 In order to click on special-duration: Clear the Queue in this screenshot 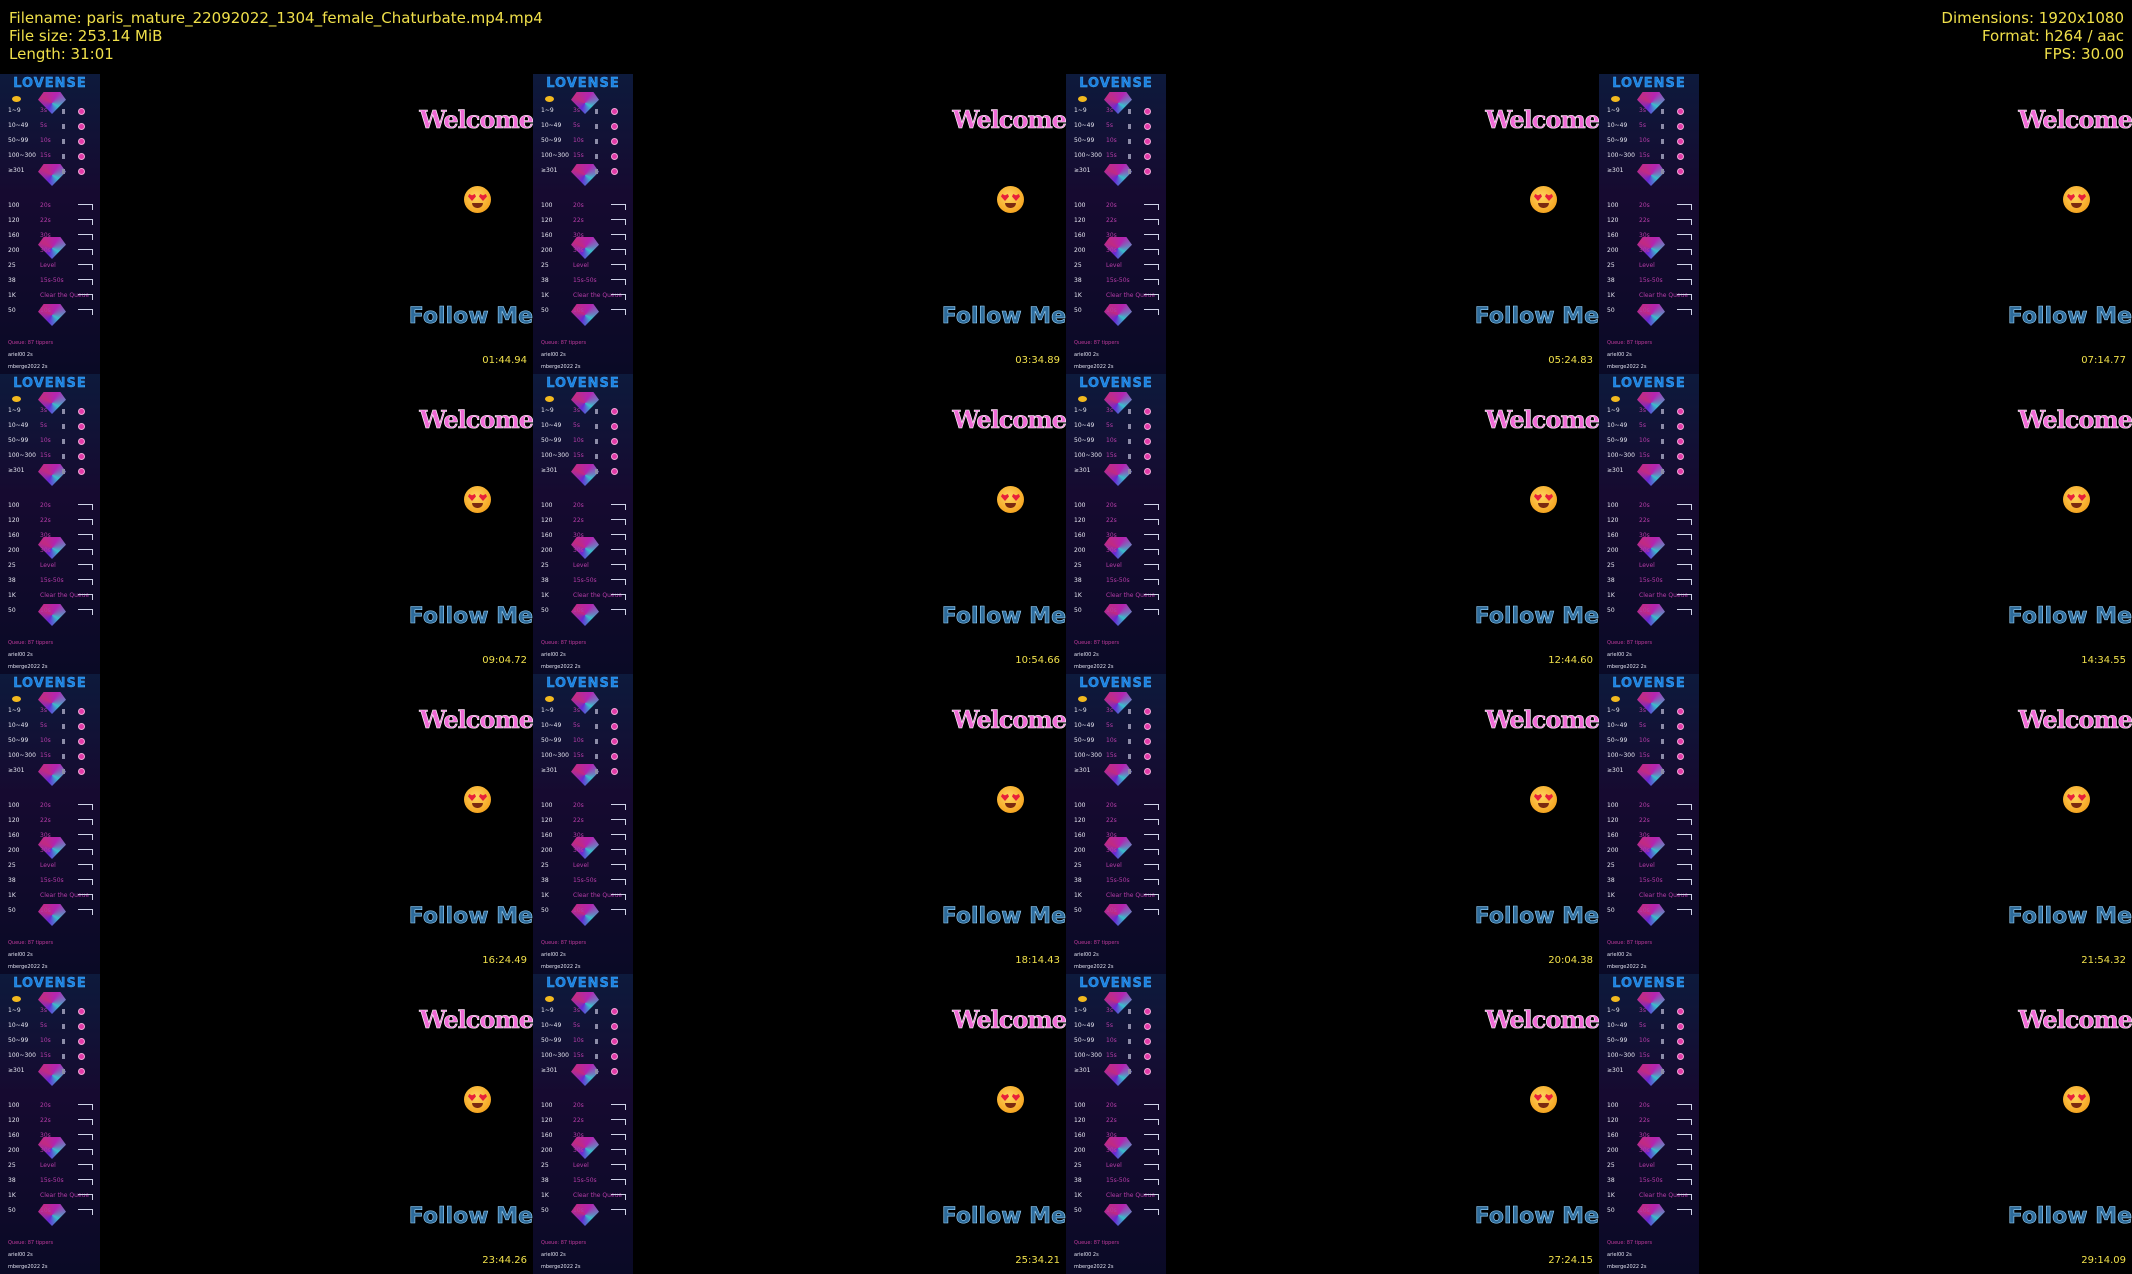, I will do `click(65, 1195)`.